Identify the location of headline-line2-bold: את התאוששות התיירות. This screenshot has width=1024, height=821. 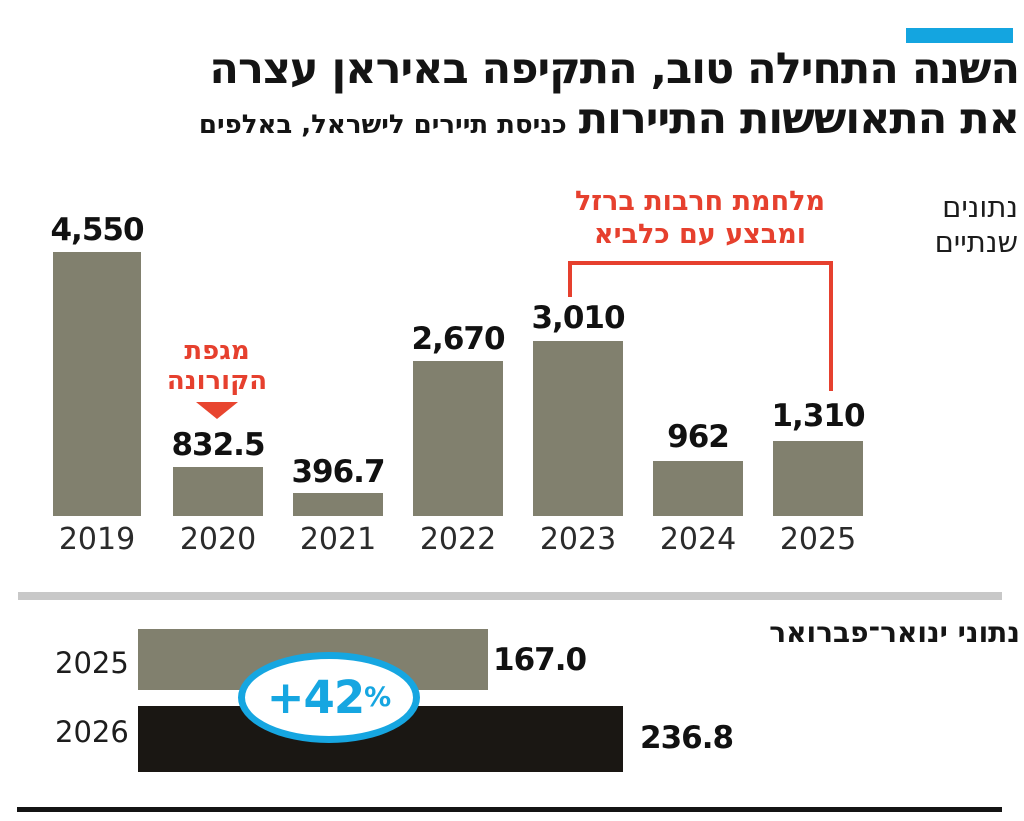
(799, 119).